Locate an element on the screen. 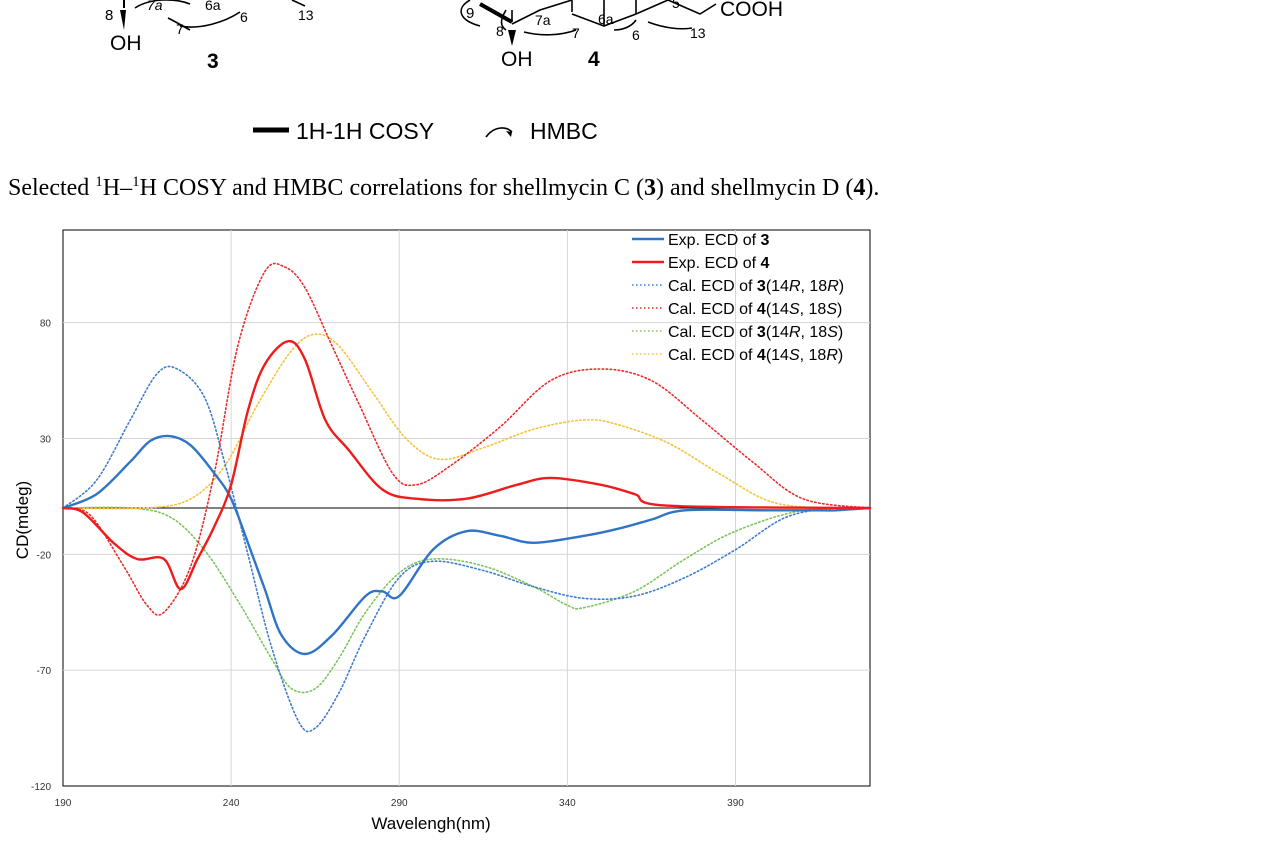 The image size is (1278, 841). atom-label-8-left: 8 is located at coordinates (109, 15).